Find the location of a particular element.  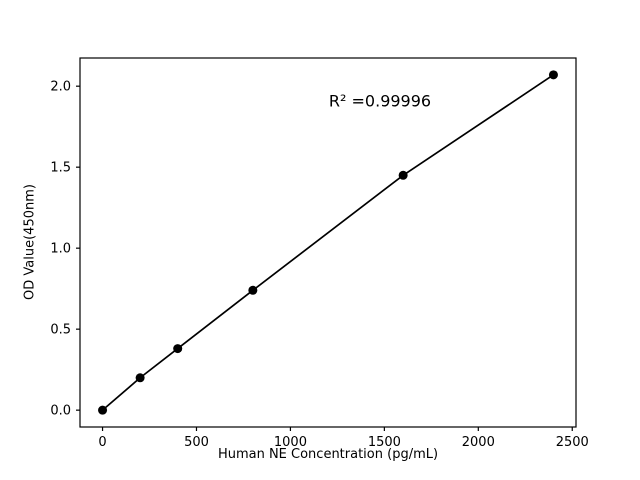

r-squared-annotation: R² =0.99996 is located at coordinates (380, 101).